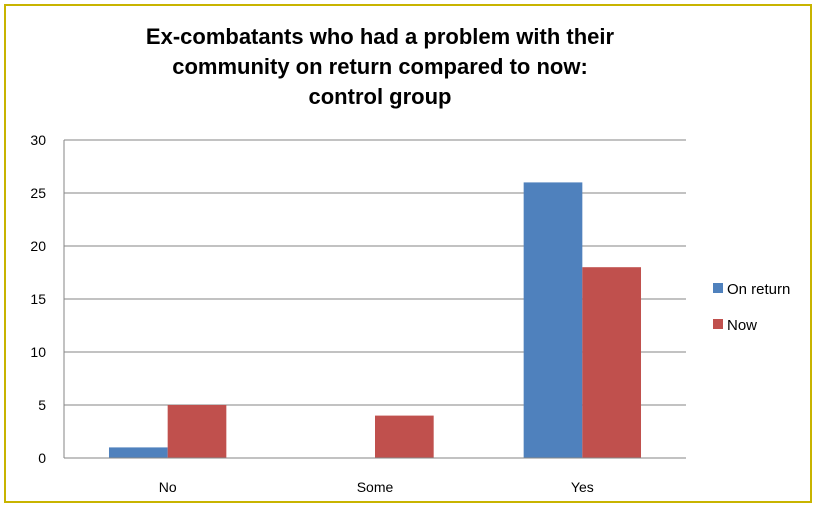 Image resolution: width=816 pixels, height=507 pixels. Describe the element at coordinates (38, 193) in the screenshot. I see `y-tick-label: 25` at that location.